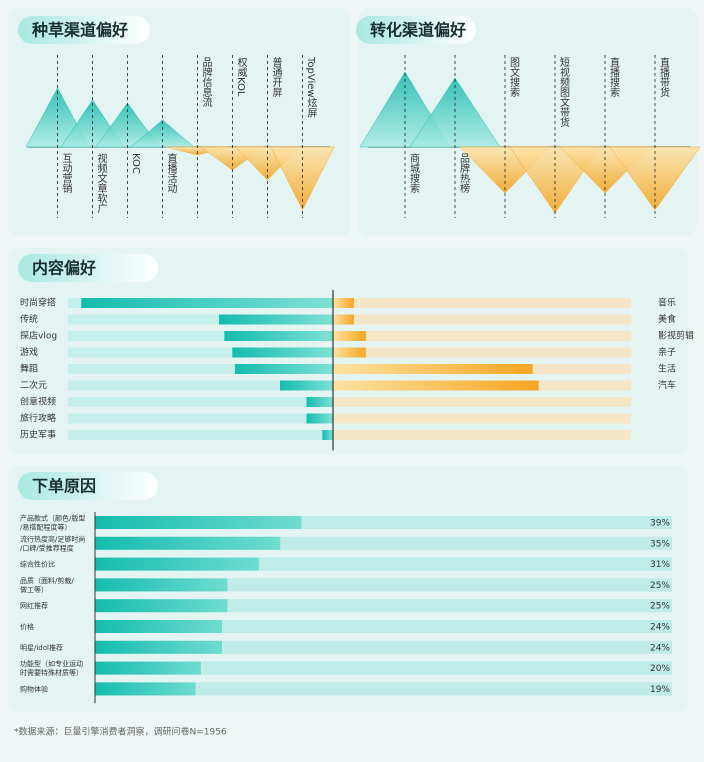  What do you see at coordinates (514, 77) in the screenshot?
I see `channel-label: 图文搜索` at bounding box center [514, 77].